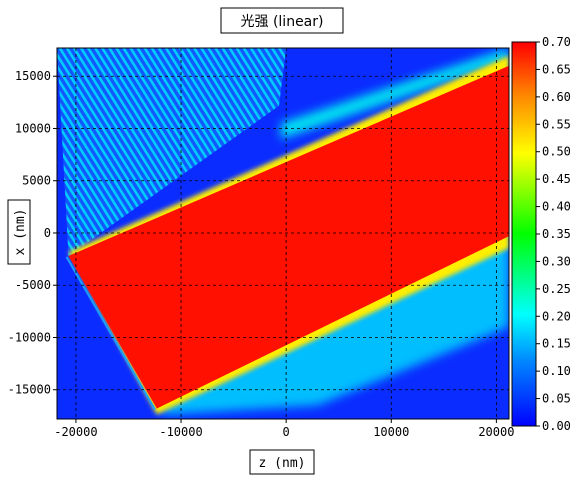  I want to click on colorbar-tick-label: 0.70, so click(556, 42).